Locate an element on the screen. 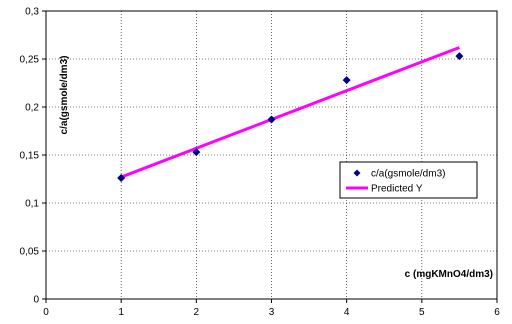 Image resolution: width=512 pixels, height=324 pixels. legend: c/a(gsmole/dm3) Predicted Y is located at coordinates (408, 180).